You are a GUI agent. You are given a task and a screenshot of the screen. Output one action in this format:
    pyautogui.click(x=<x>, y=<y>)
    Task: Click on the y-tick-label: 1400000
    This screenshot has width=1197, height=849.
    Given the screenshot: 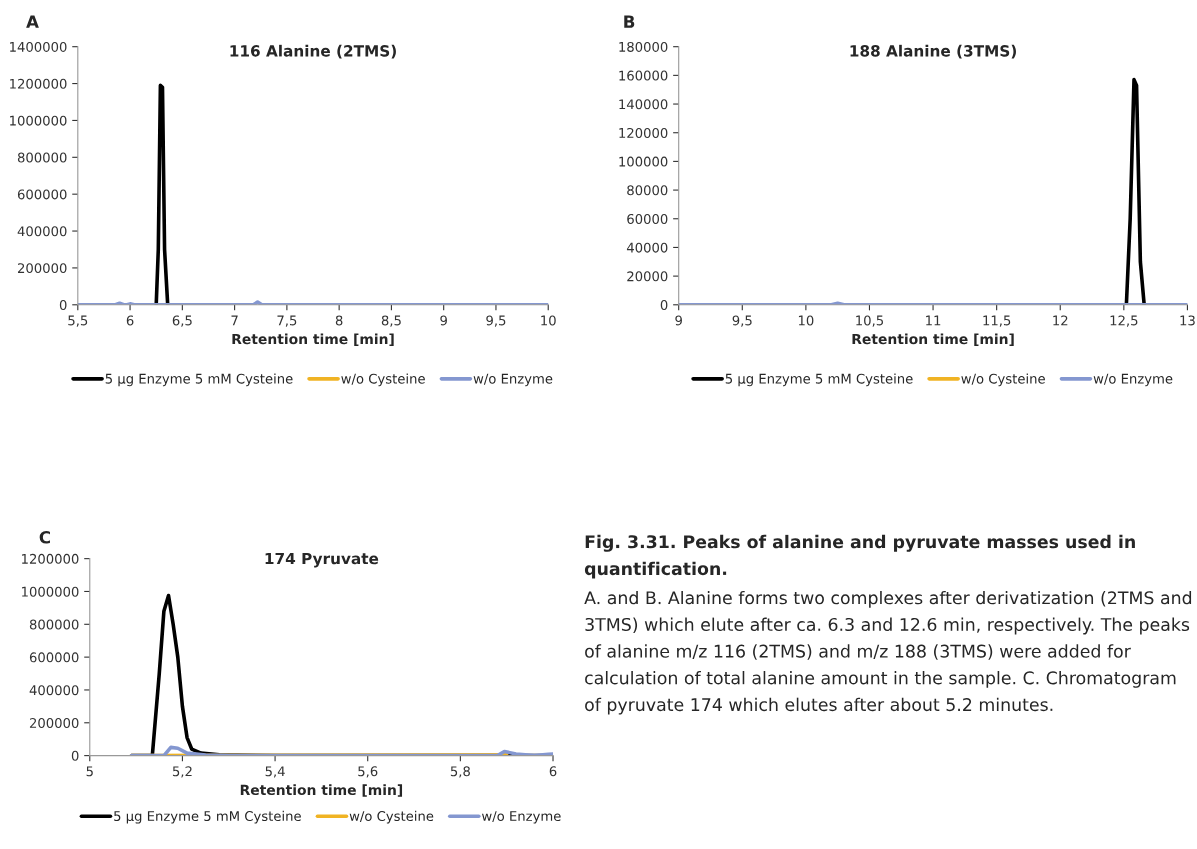 What is the action you would take?
    pyautogui.click(x=38, y=46)
    